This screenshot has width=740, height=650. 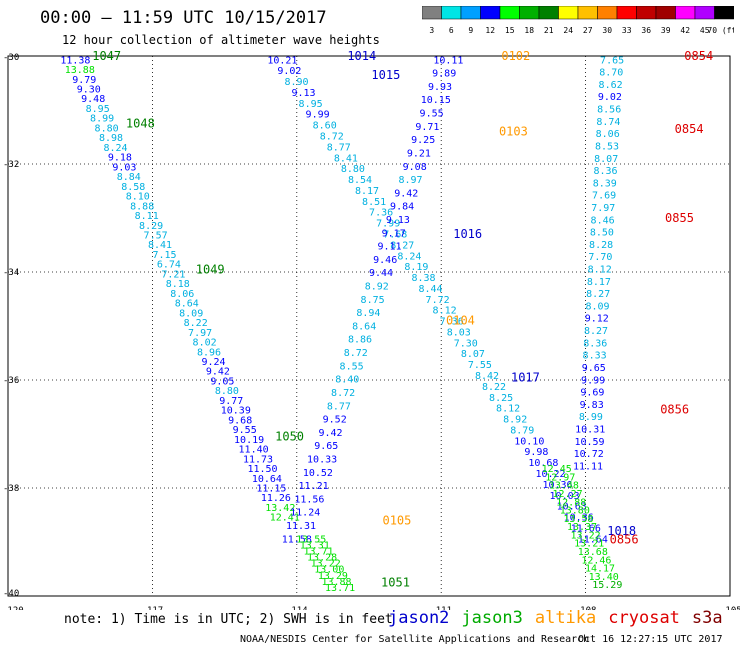 What do you see at coordinates (368, 313) in the screenshot?
I see `wave-height-label: 8.94` at bounding box center [368, 313].